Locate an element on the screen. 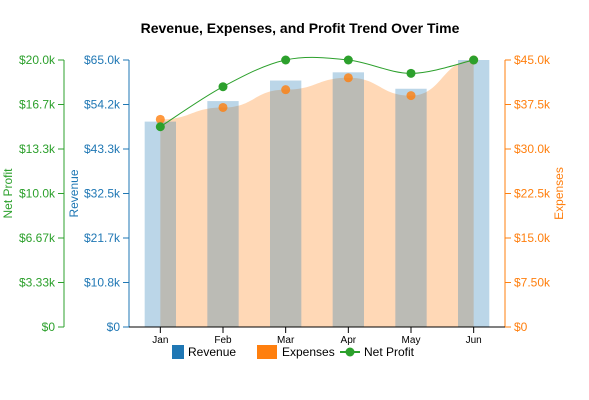 The height and width of the screenshot is (400, 589). net-profit-line is located at coordinates (317, 92).